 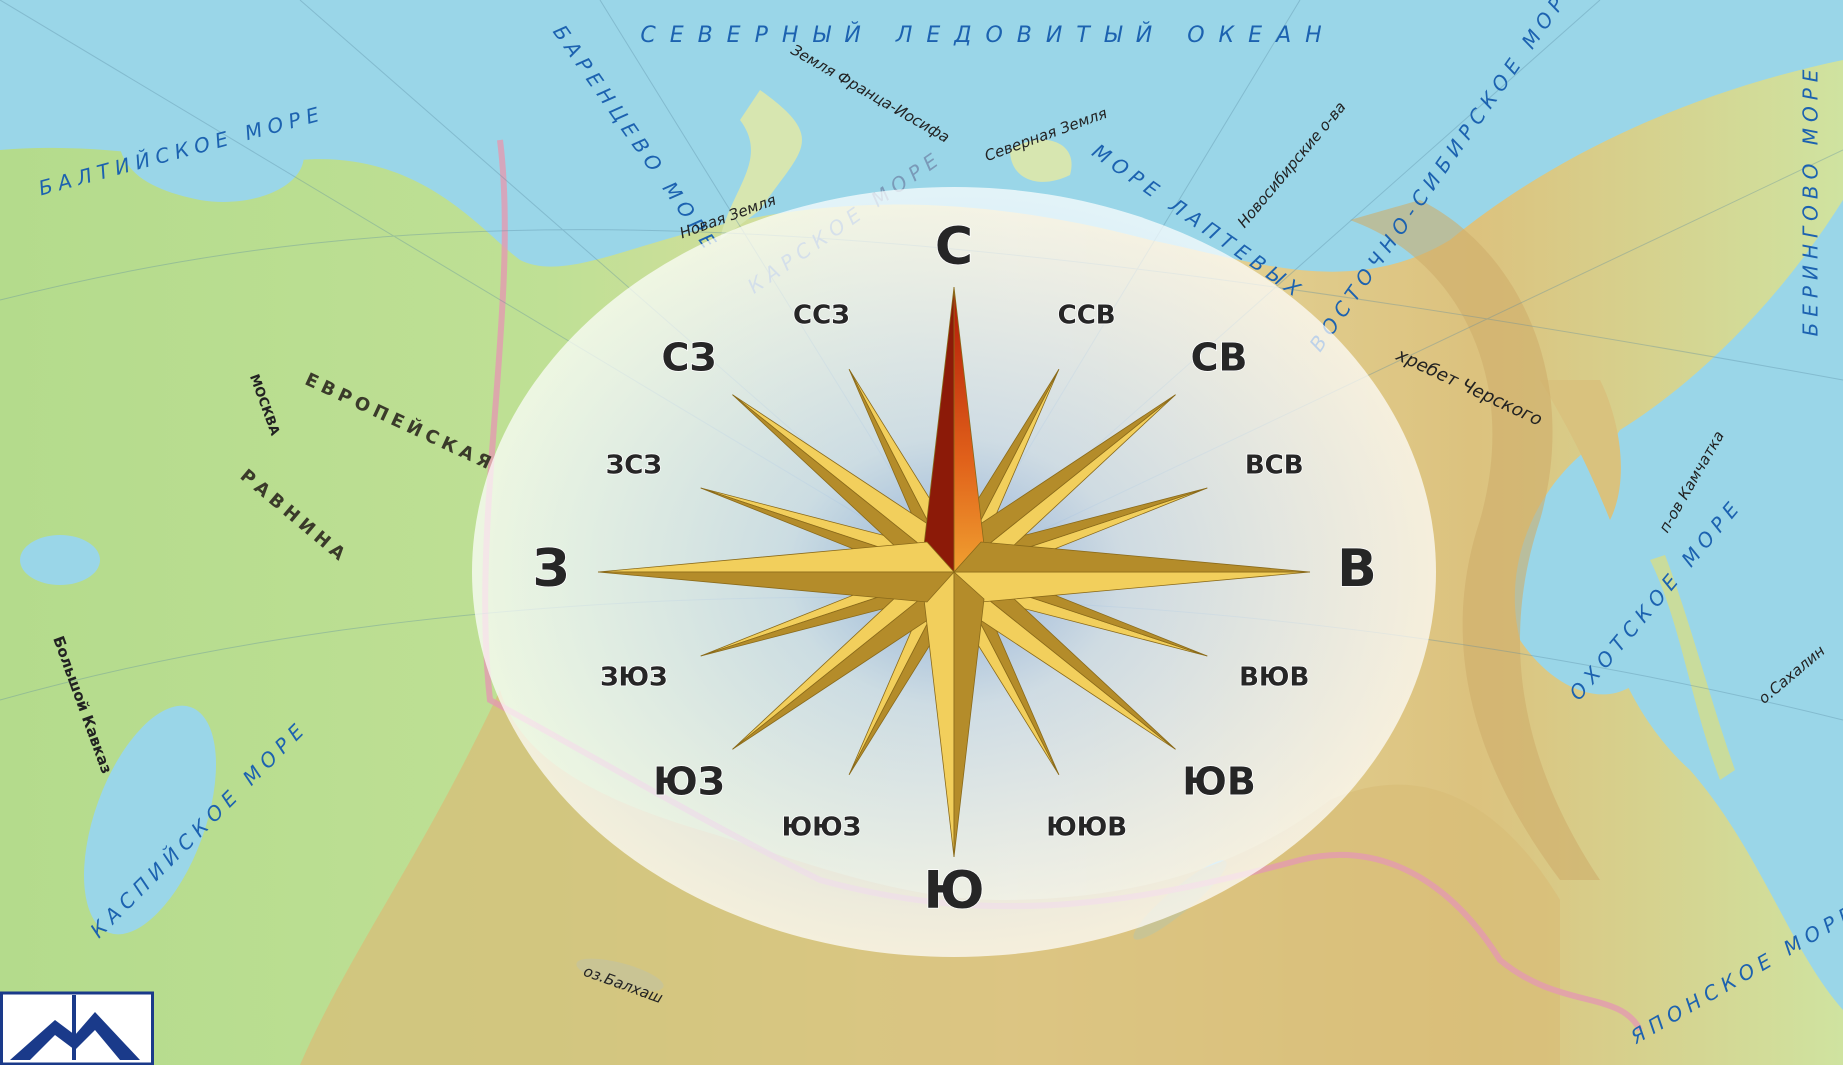 I want to click on sakhalin, so click(x=1692, y=667).